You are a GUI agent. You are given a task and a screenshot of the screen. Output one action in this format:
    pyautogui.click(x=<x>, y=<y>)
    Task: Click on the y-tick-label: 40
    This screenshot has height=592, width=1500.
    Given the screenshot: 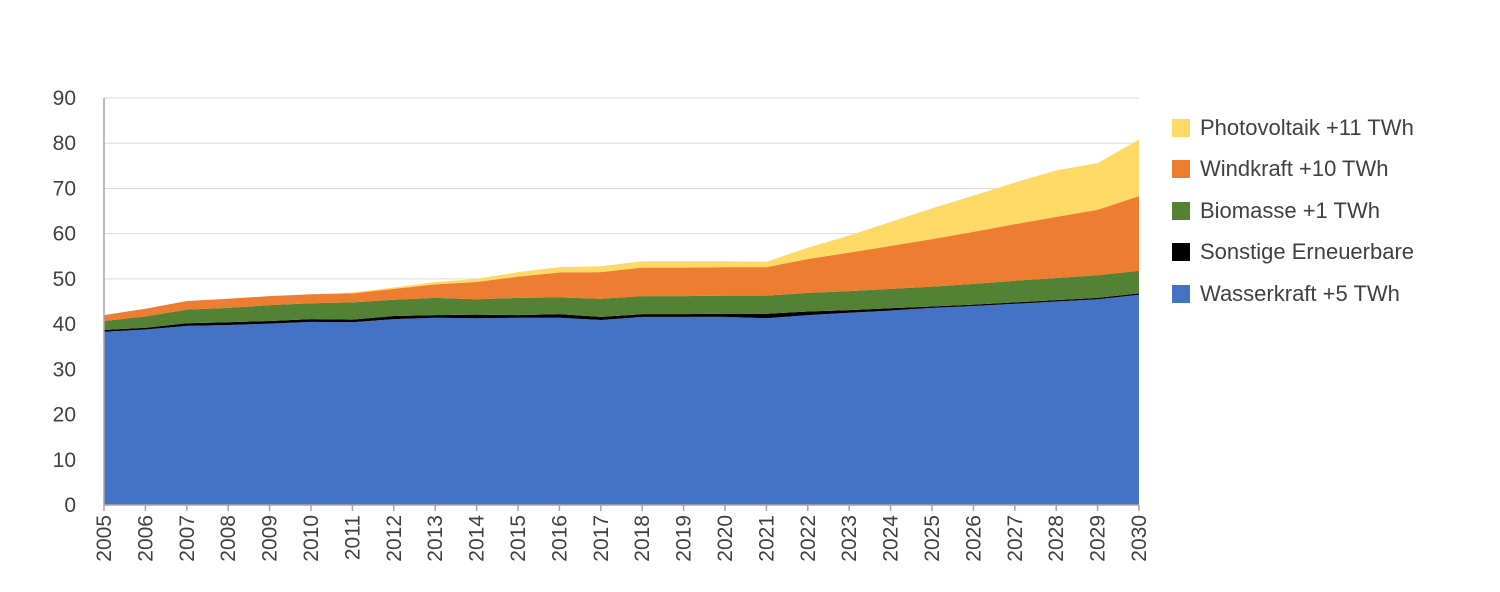 What is the action you would take?
    pyautogui.click(x=64, y=324)
    